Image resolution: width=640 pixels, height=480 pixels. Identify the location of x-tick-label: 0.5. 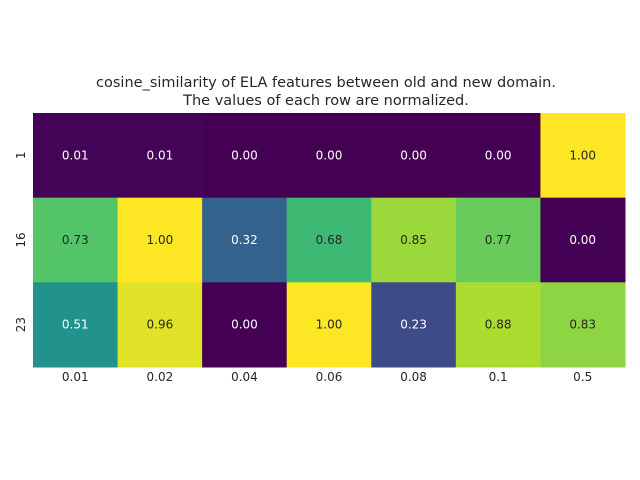
(582, 377).